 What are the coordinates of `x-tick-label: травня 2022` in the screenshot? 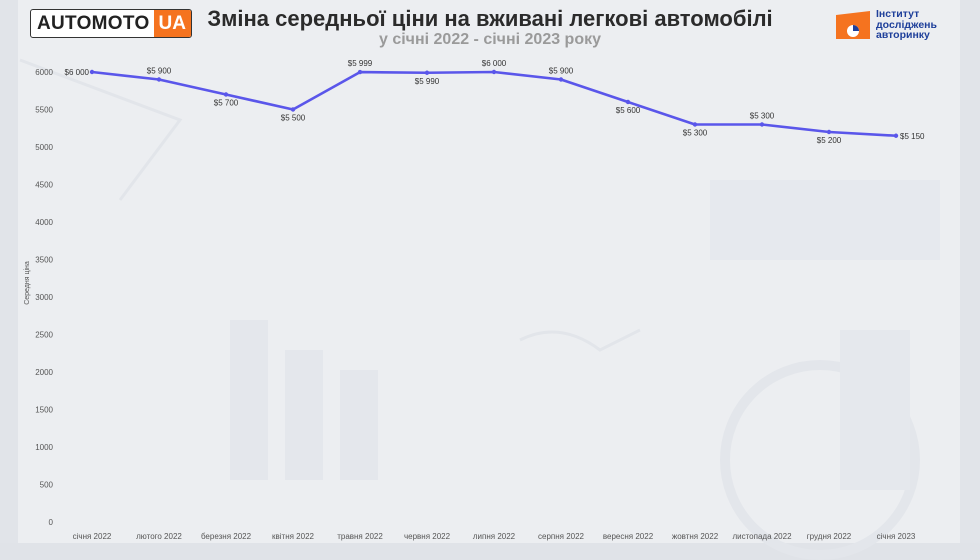 It's located at (360, 536).